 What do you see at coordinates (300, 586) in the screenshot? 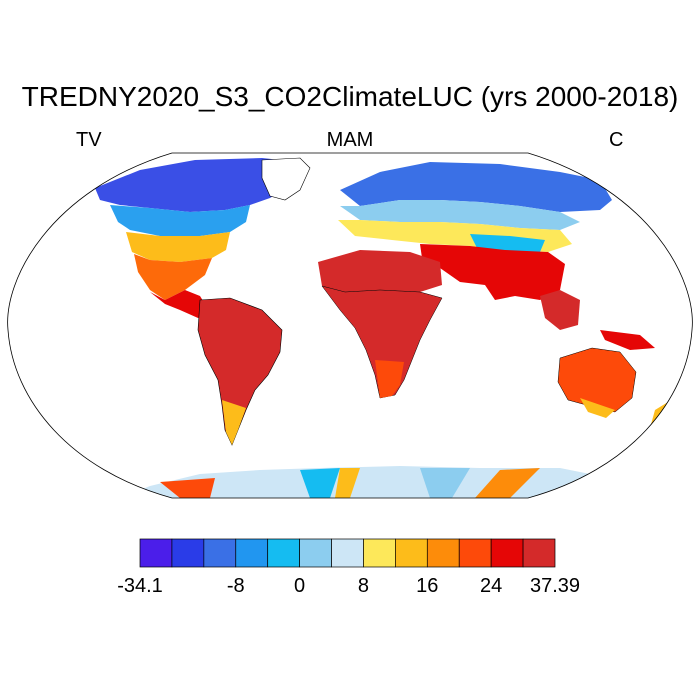
I see `colorbar-tick-label: 0` at bounding box center [300, 586].